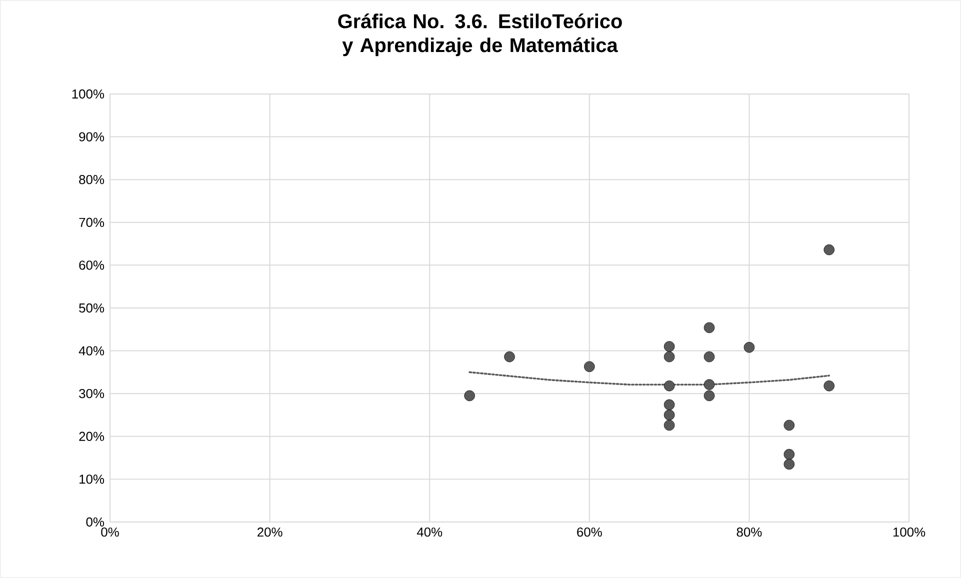 Image resolution: width=961 pixels, height=578 pixels. Describe the element at coordinates (91, 308) in the screenshot. I see `y-tick-label: 50%` at that location.